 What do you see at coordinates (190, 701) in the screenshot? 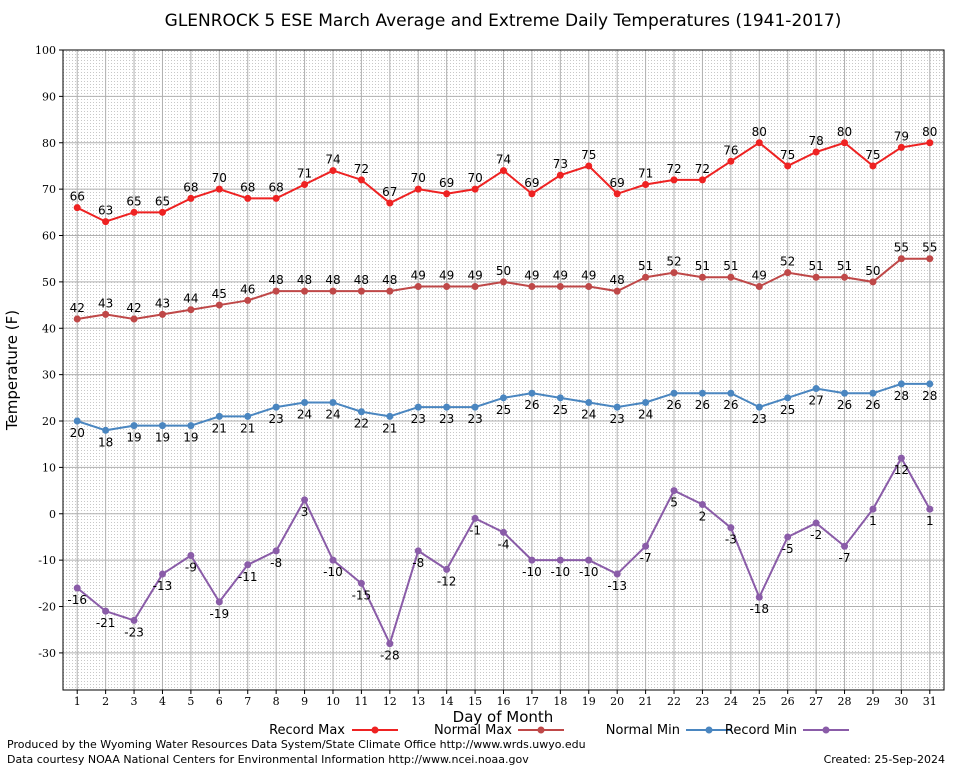
I see `x-tick-label: 5` at bounding box center [190, 701].